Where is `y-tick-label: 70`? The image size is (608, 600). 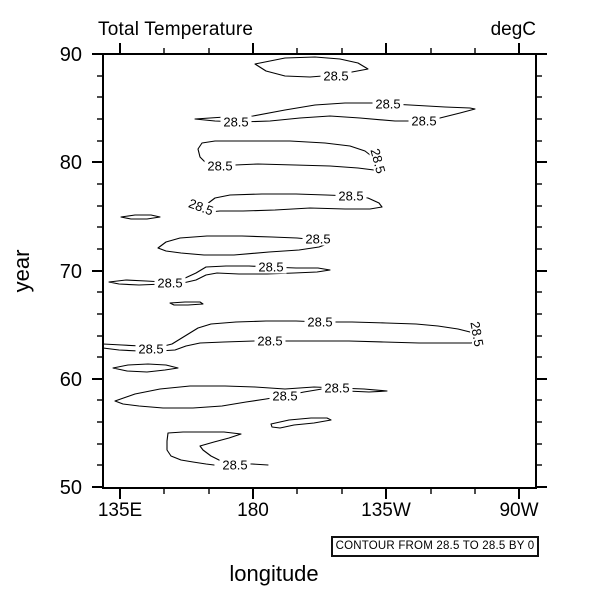
y-tick-label: 70 is located at coordinates (71, 272).